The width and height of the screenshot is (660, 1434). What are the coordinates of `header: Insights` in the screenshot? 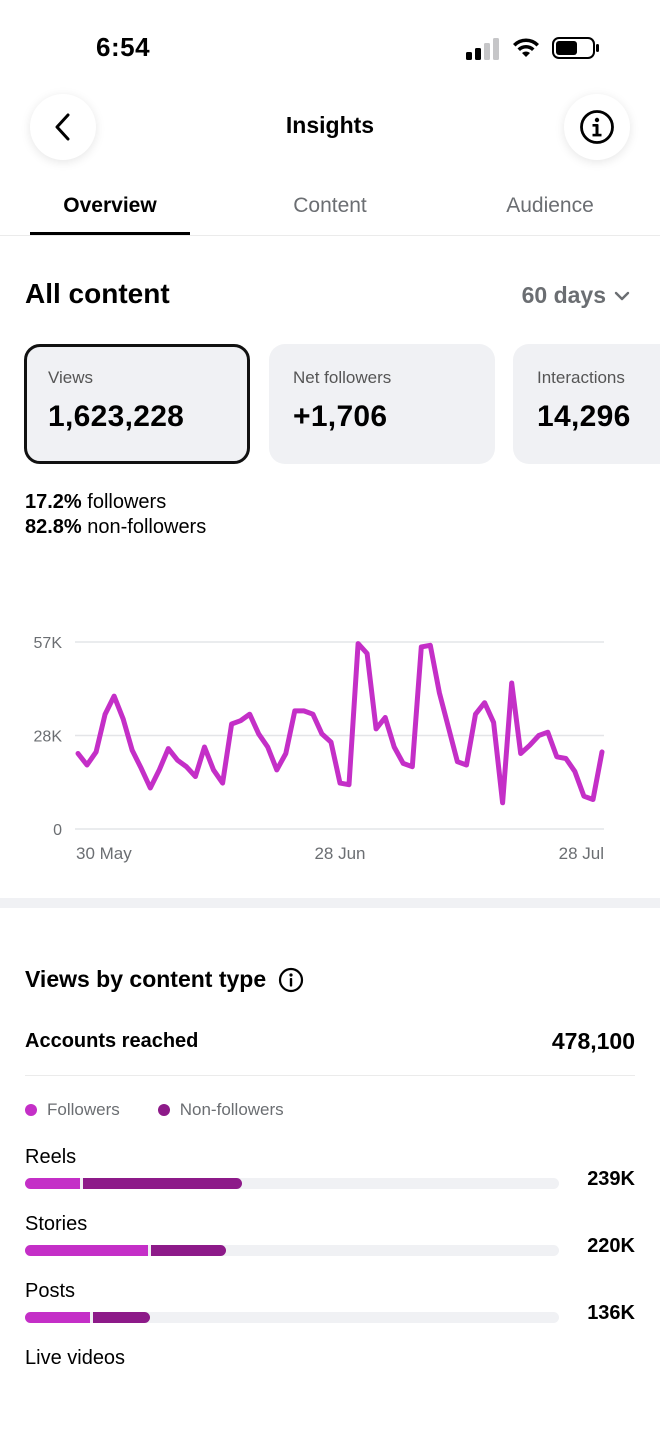 It's located at (330, 126).